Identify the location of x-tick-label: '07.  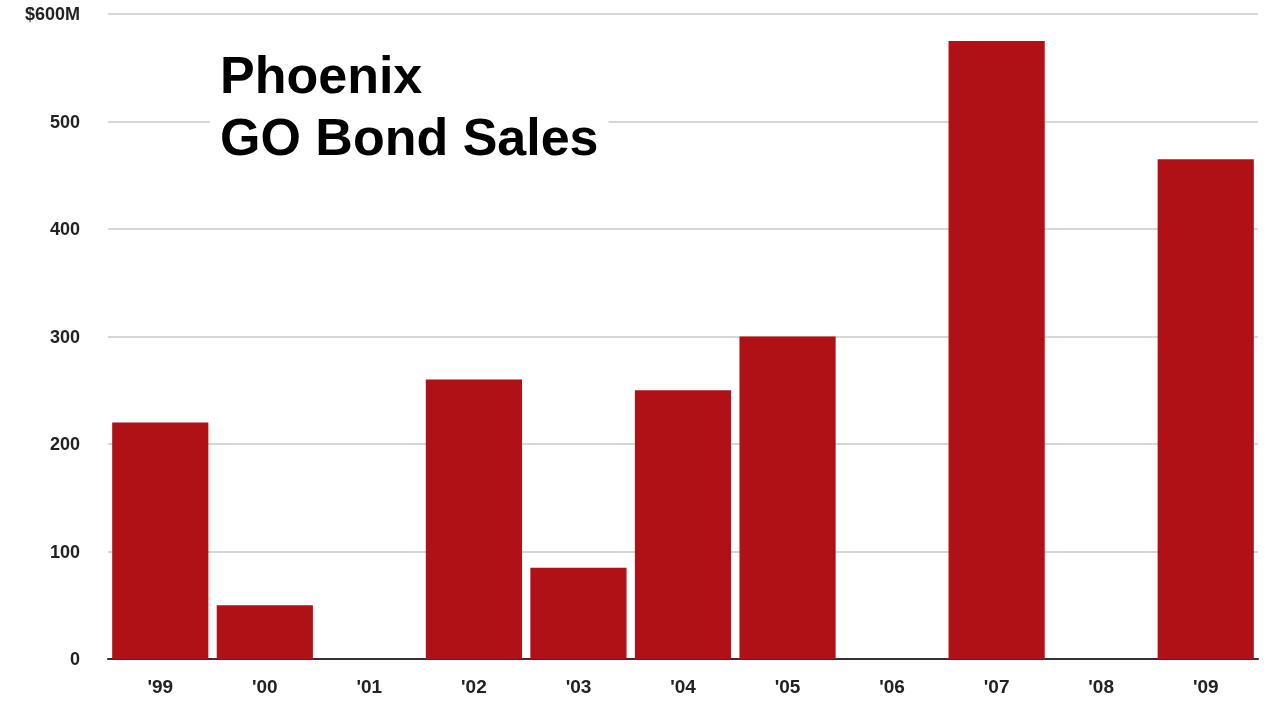
(996, 686).